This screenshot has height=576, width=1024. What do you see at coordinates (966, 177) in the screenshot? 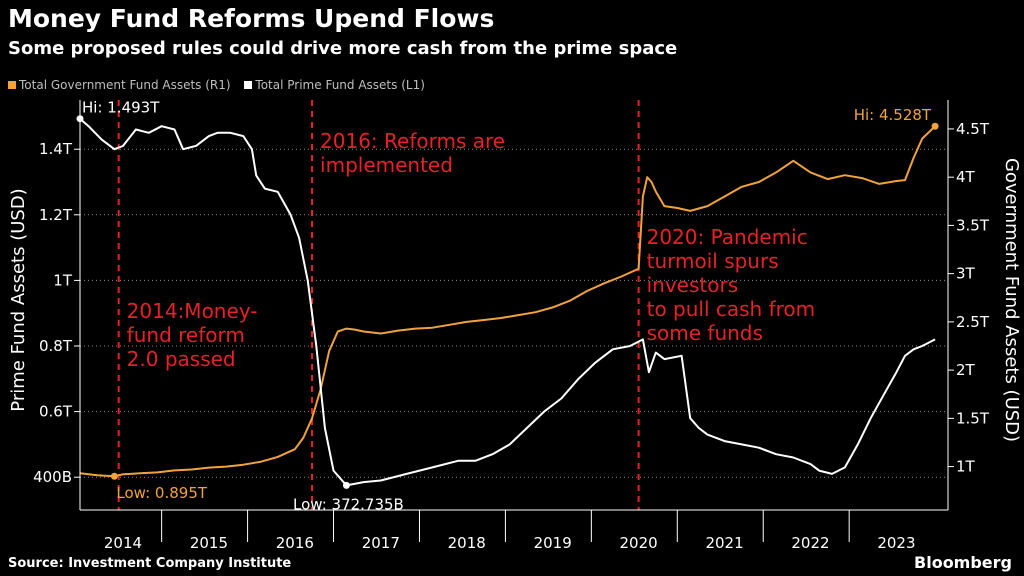
I see `right-tick-label: 4T` at bounding box center [966, 177].